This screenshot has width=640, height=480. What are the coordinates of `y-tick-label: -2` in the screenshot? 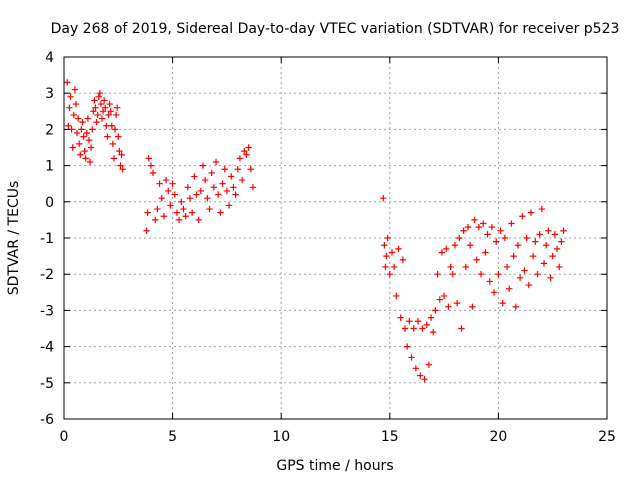 It's located at (47, 275).